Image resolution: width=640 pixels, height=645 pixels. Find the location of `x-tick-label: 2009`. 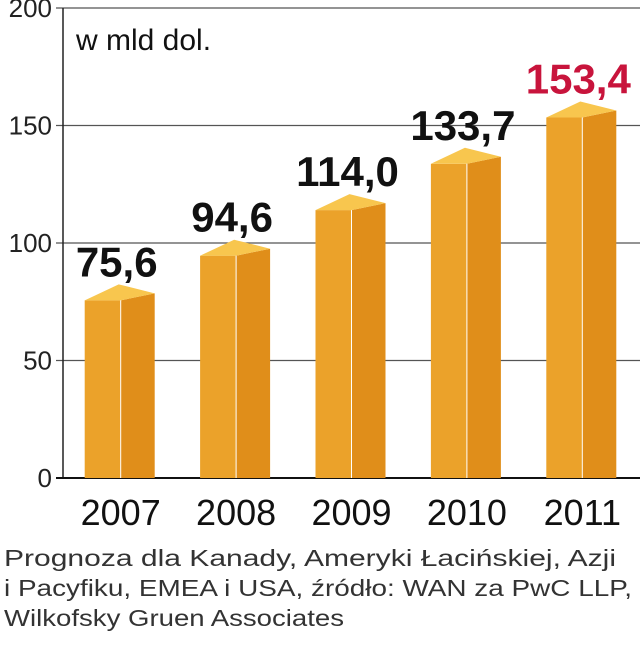

x-tick-label: 2009 is located at coordinates (351, 512).